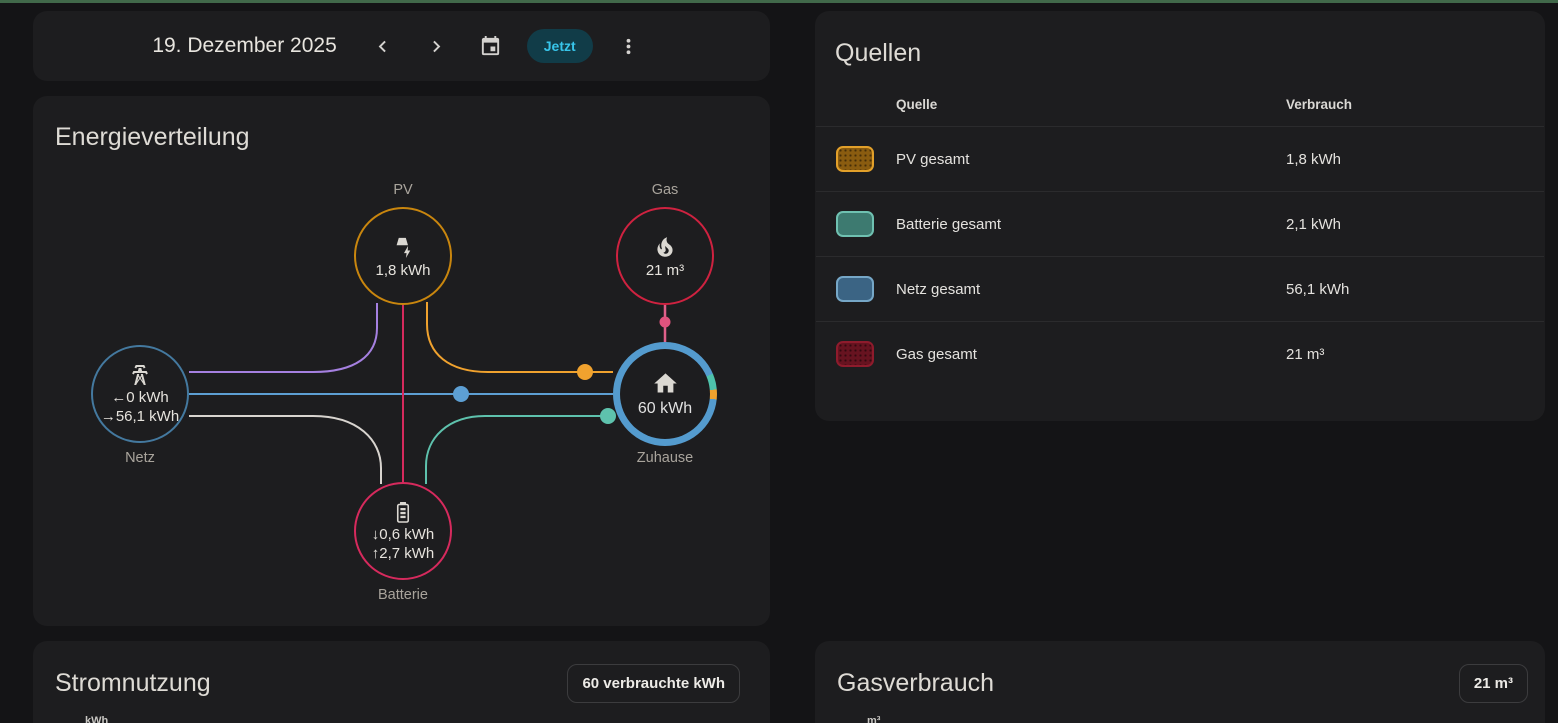  Describe the element at coordinates (1319, 104) in the screenshot. I see `column-header-consumption: Verbrauch` at that location.